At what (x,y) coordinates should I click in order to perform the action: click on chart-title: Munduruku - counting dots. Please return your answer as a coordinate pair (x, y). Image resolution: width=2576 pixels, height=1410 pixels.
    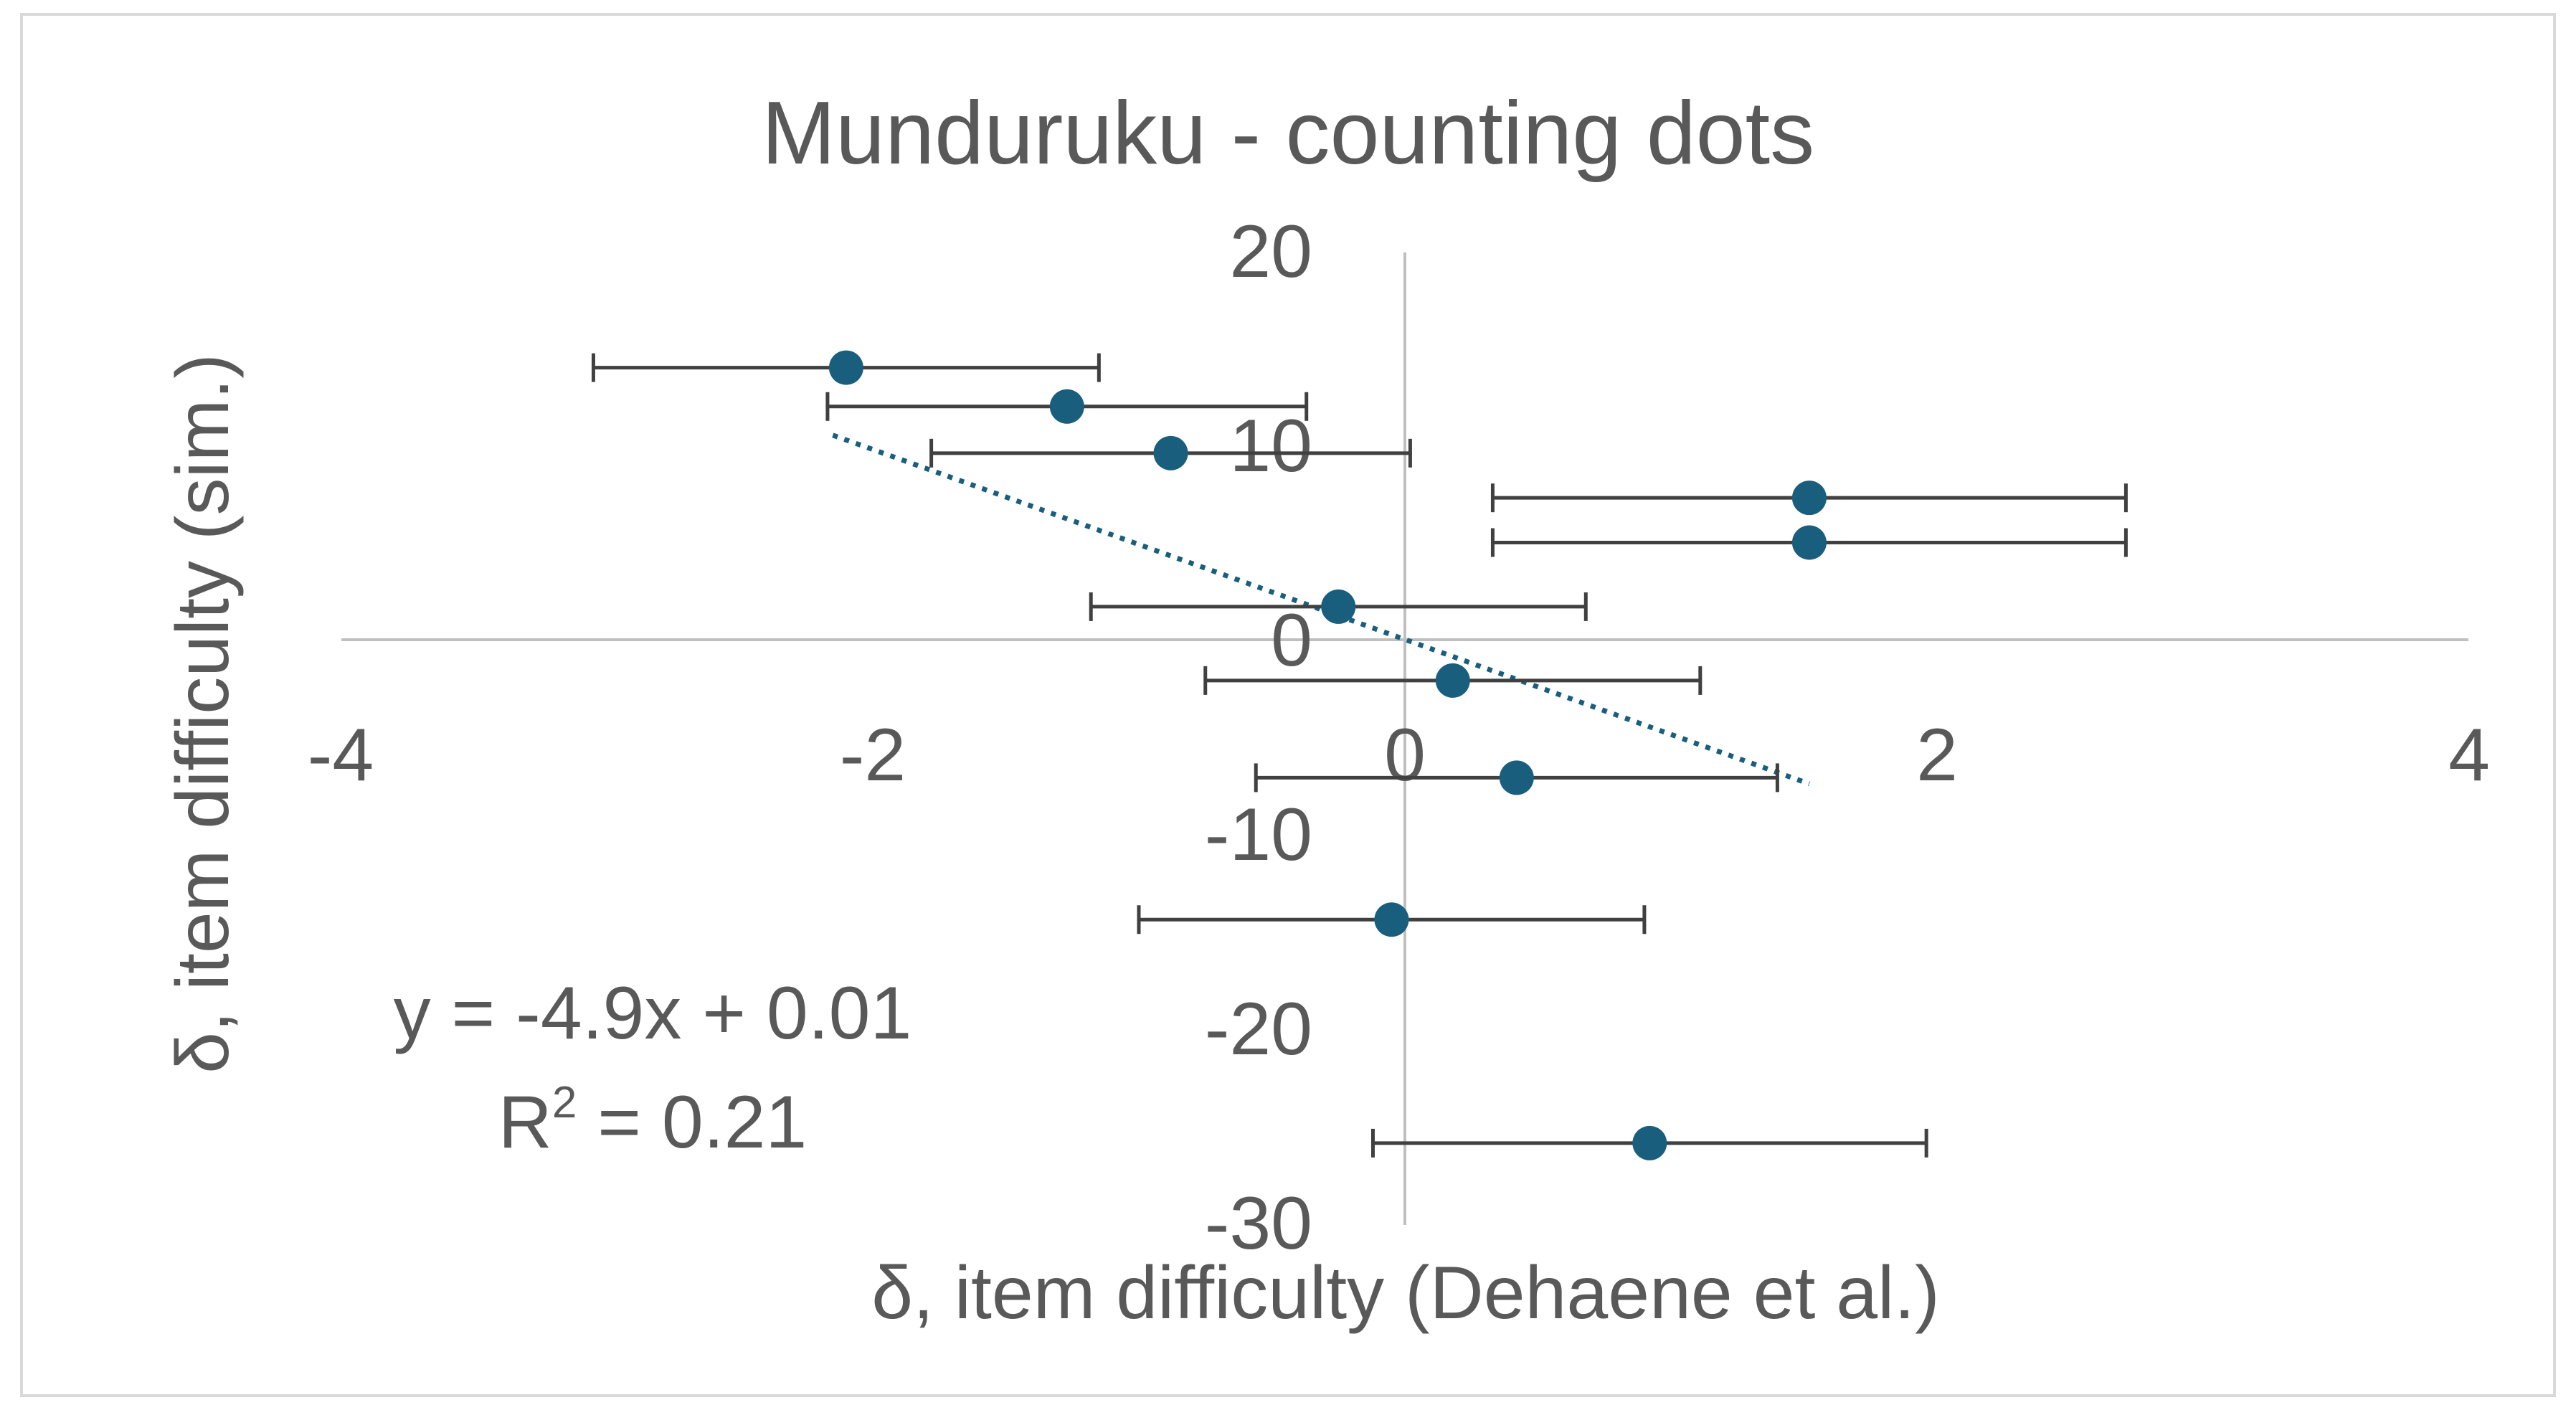
    Looking at the image, I should click on (1288, 133).